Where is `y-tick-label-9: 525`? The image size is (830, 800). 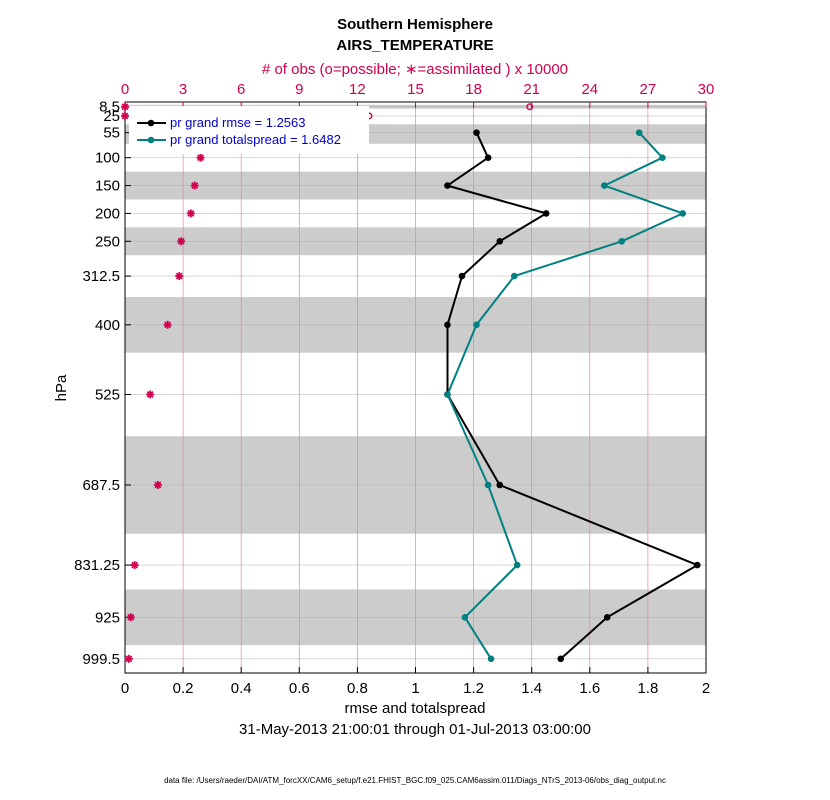
y-tick-label-9: 525 is located at coordinates (107, 394).